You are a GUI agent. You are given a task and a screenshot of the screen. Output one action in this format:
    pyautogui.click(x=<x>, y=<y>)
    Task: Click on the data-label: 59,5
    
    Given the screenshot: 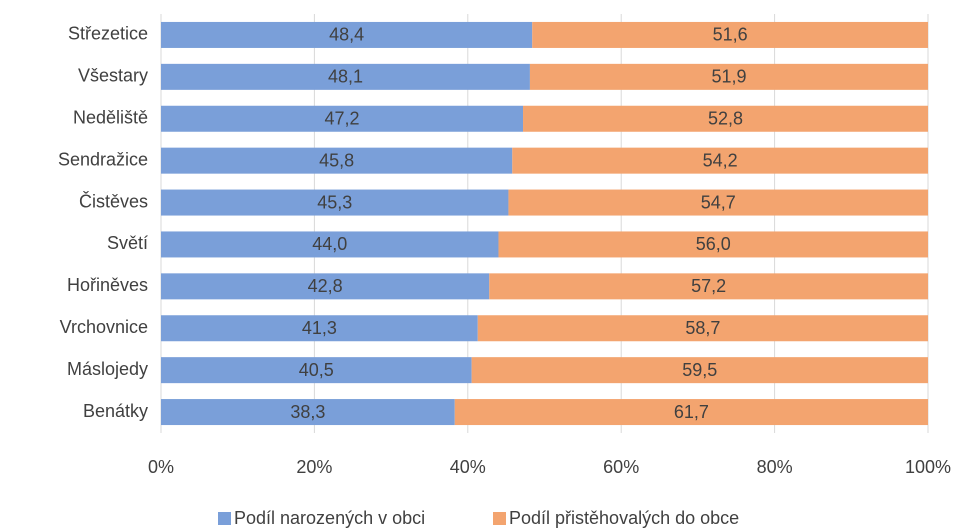 What is the action you would take?
    pyautogui.click(x=699, y=370)
    